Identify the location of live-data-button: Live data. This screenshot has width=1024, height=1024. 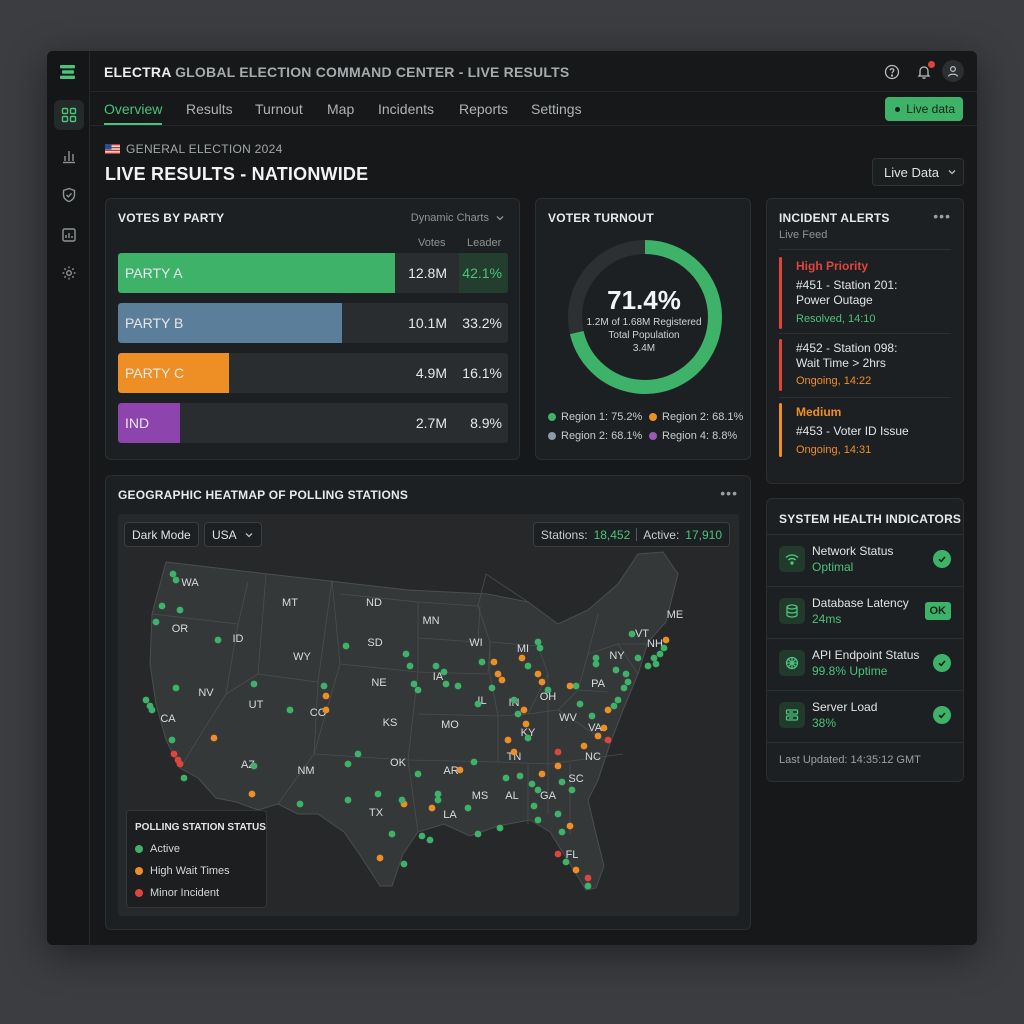
(924, 109).